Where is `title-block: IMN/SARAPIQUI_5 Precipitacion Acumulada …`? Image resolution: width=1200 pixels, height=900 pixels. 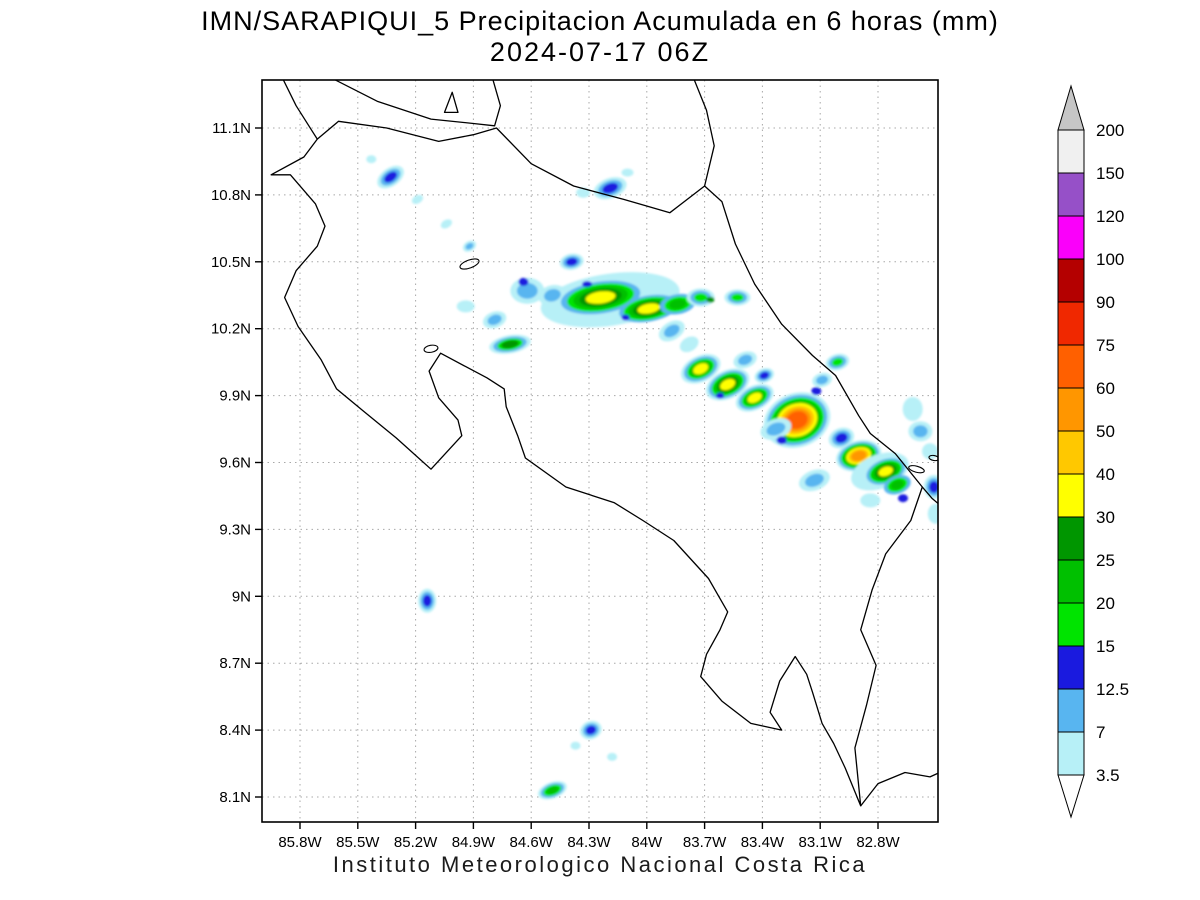 title-block: IMN/SARAPIQUI_5 Precipitacion Acumulada … is located at coordinates (600, 37).